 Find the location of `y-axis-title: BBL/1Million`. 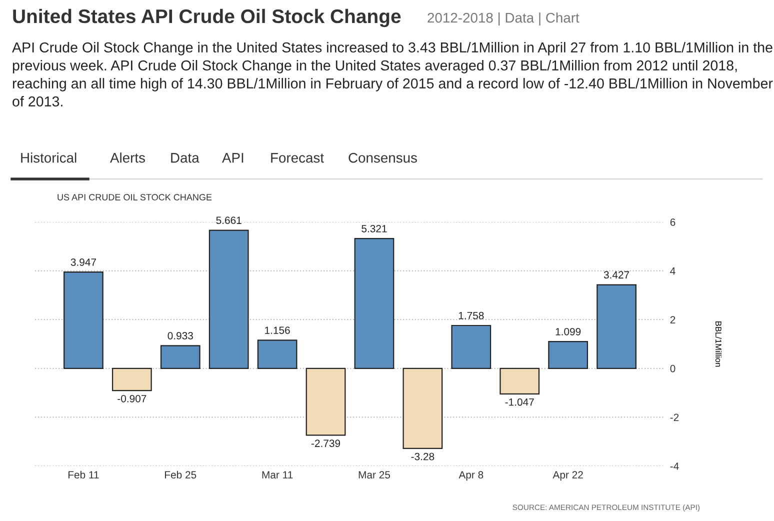

y-axis-title: BBL/1Million is located at coordinates (718, 344).